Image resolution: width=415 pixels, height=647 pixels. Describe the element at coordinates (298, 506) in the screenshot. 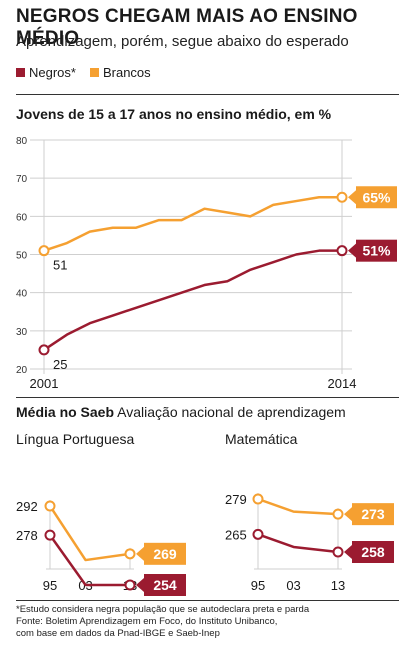

I see `matematica-line-brancos` at that location.